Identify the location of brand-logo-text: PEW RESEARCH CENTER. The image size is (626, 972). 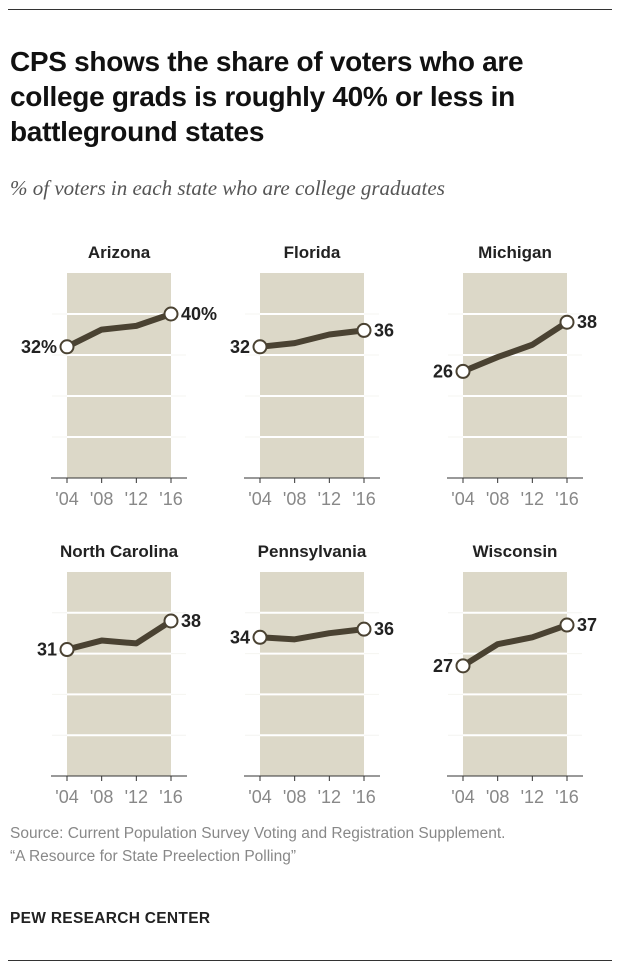
(110, 918).